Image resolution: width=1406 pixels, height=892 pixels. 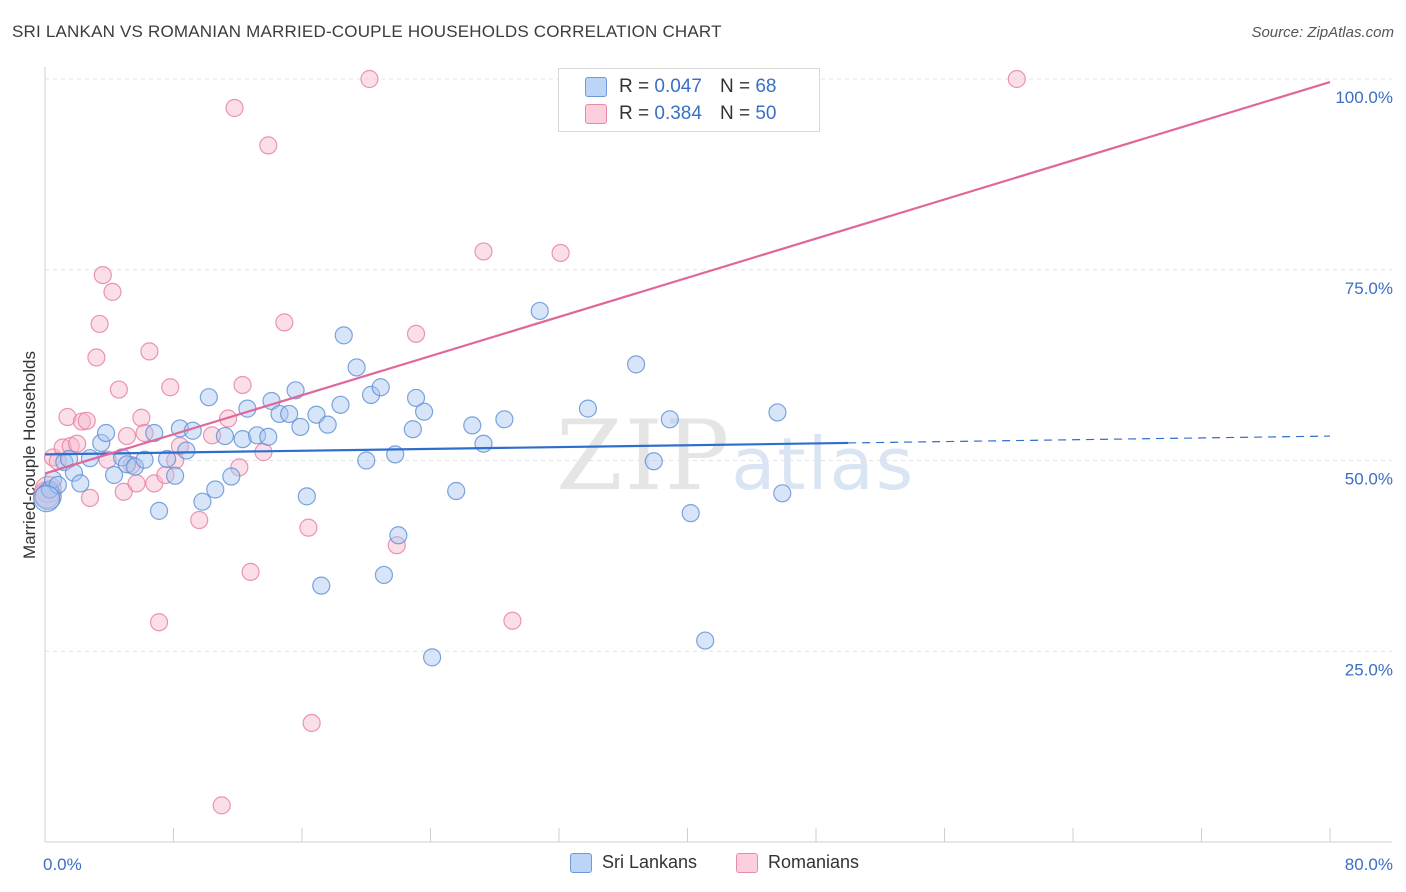 I want to click on sri-lankan-trendline, so click(x=446, y=448).